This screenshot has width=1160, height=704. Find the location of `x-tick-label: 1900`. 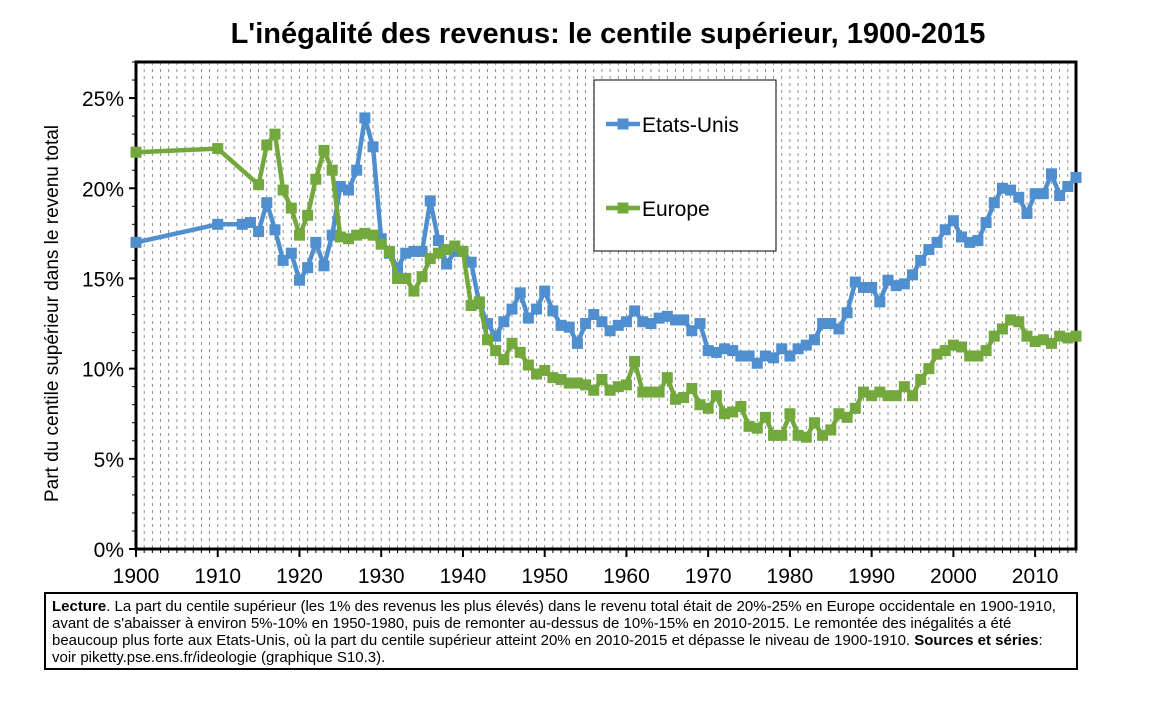

x-tick-label: 1900 is located at coordinates (136, 576).